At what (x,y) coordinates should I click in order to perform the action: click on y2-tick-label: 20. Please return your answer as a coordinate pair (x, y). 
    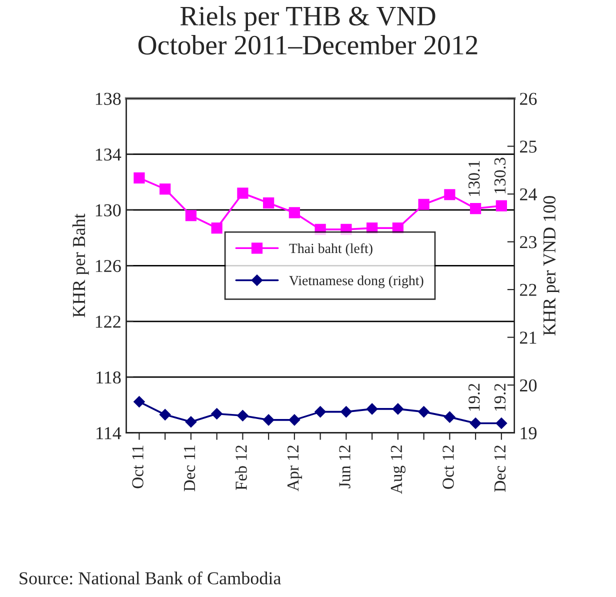
    Looking at the image, I should click on (528, 385).